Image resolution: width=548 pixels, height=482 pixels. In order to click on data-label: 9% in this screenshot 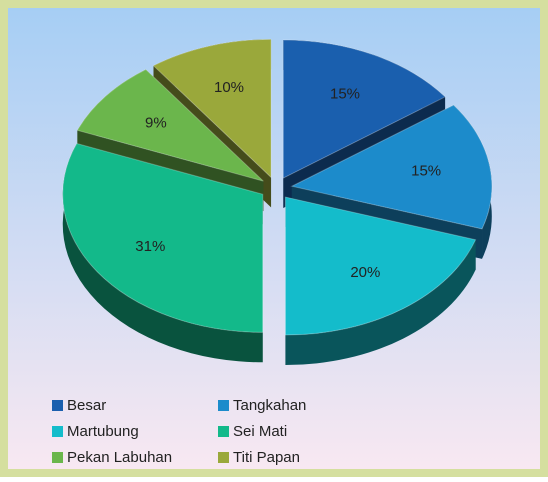, I will do `click(156, 123)`.